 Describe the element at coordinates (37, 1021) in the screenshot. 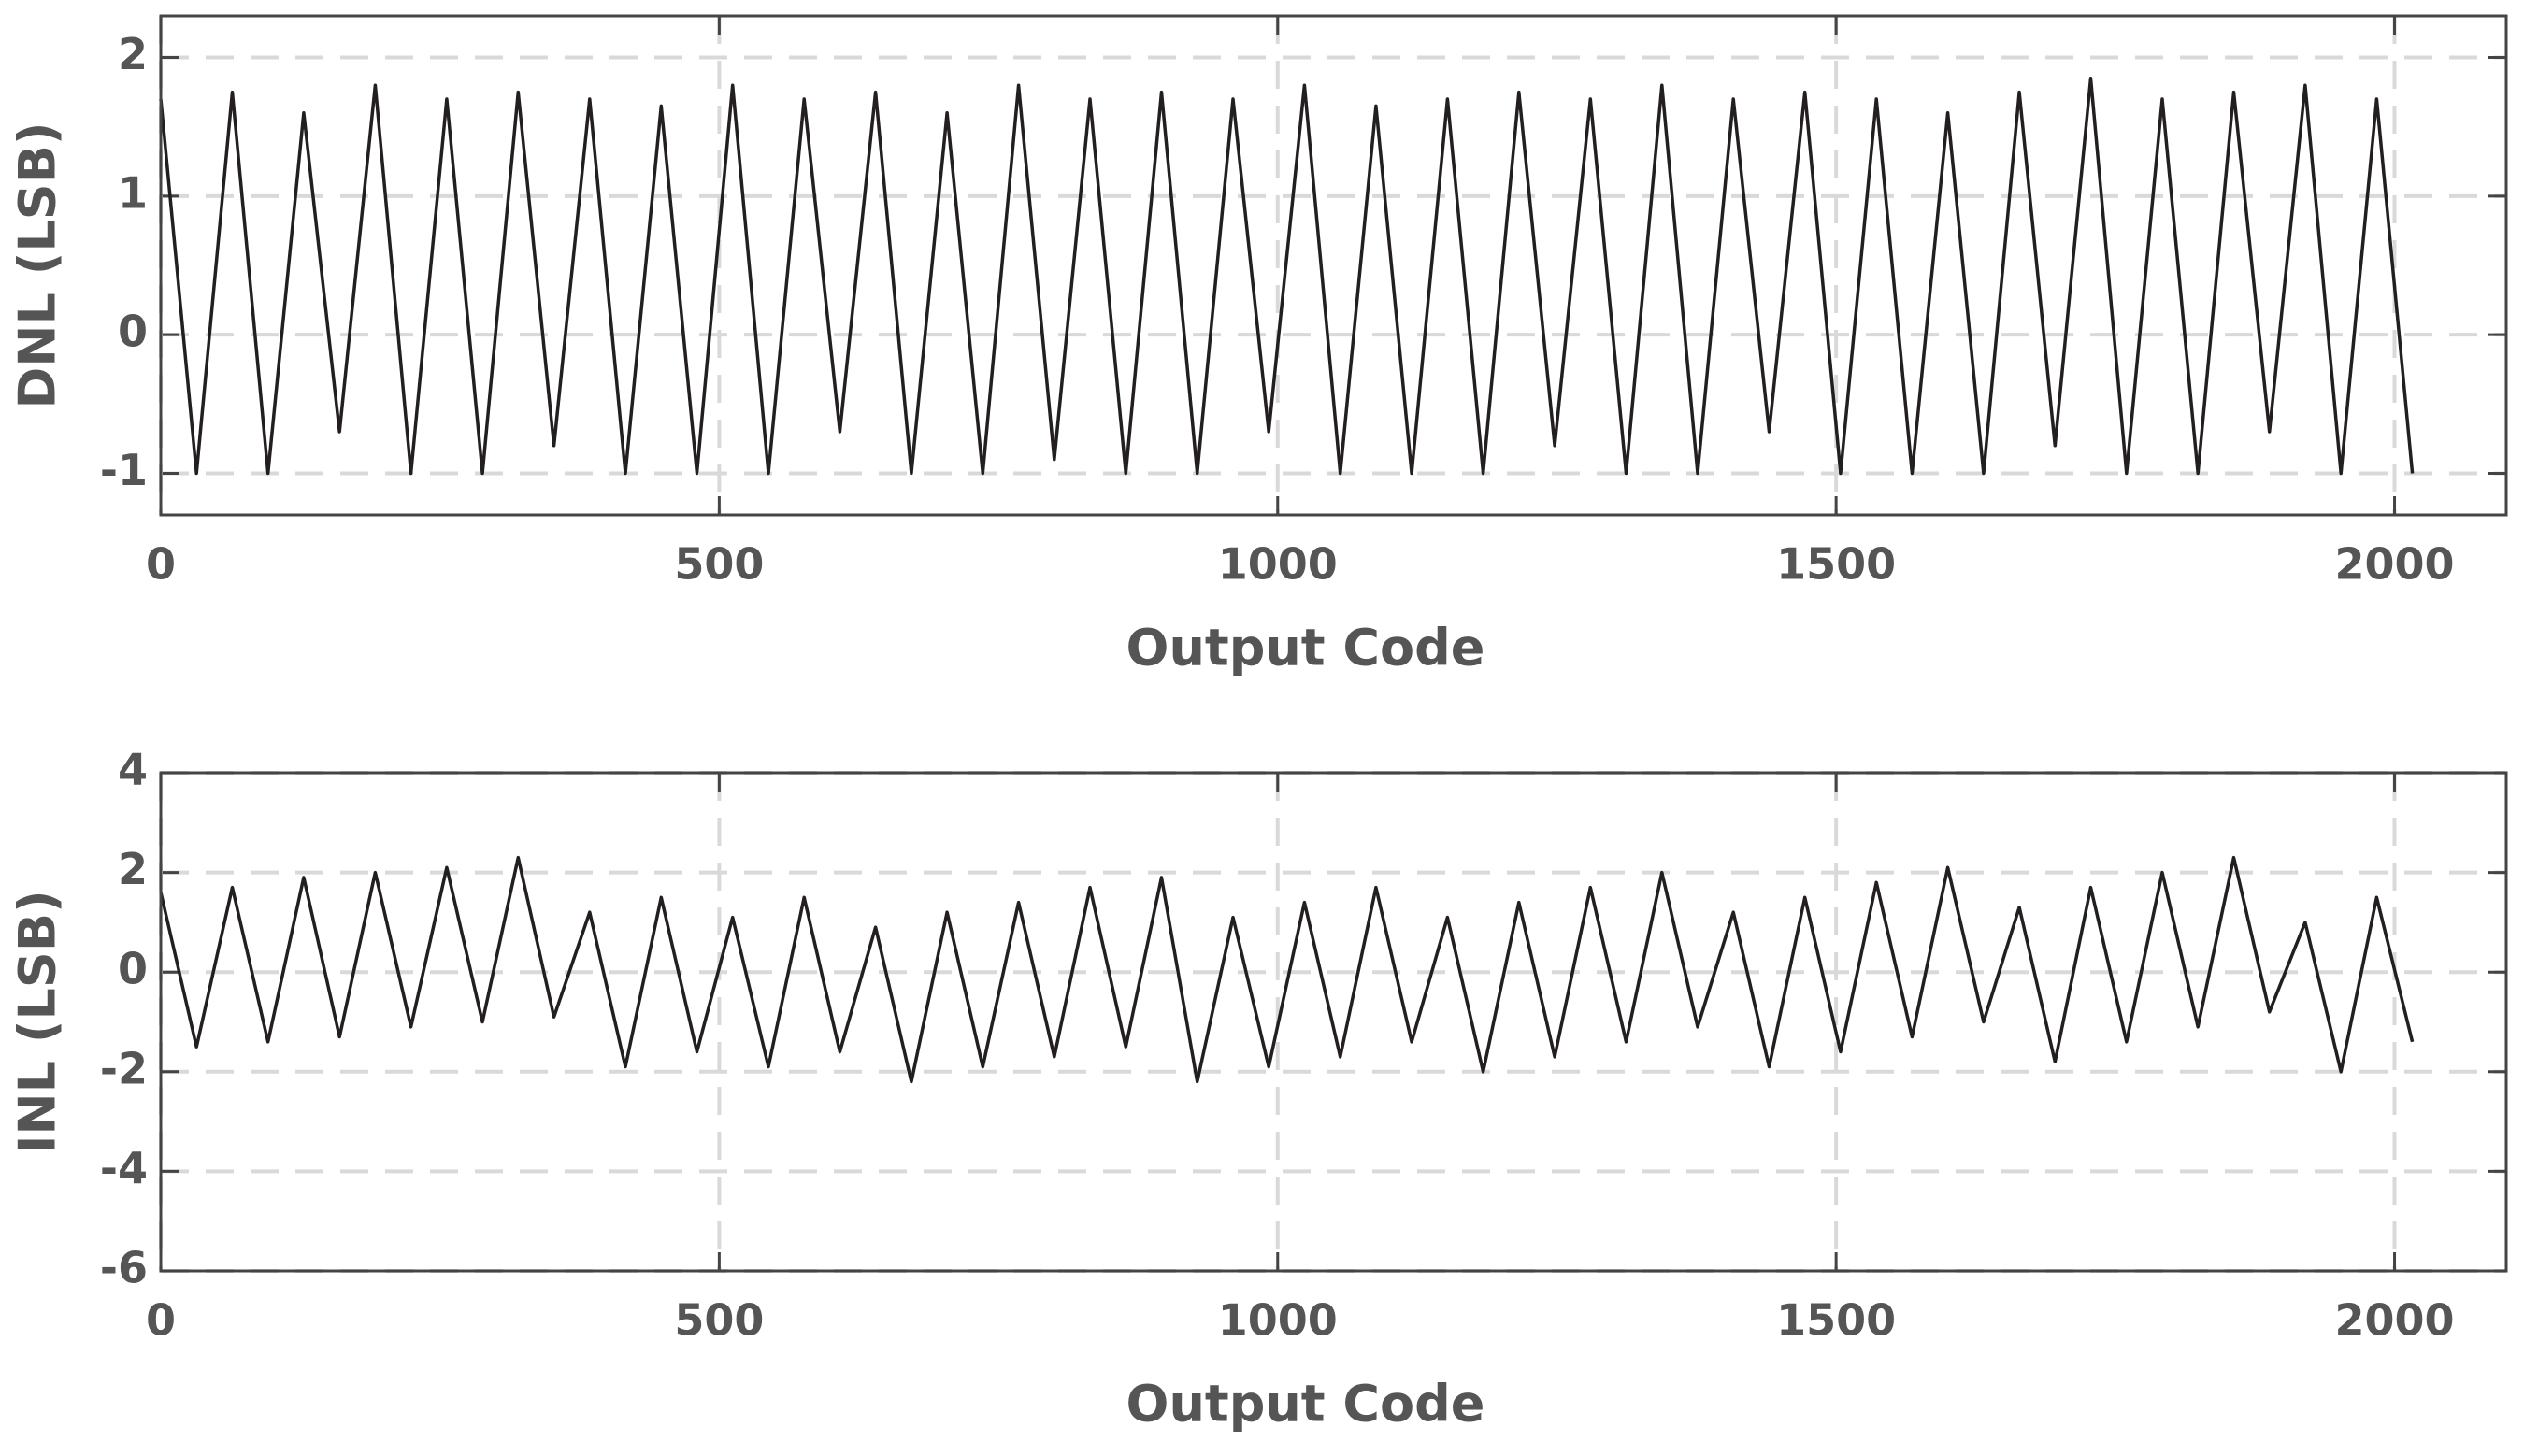

I see `y-axis-label: INL (LSB)` at that location.